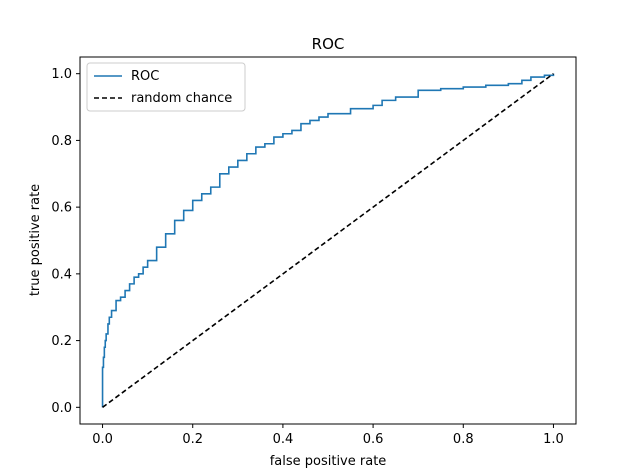 Image resolution: width=640 pixels, height=476 pixels. What do you see at coordinates (61, 274) in the screenshot?
I see `y-tick-label: 0.4` at bounding box center [61, 274].